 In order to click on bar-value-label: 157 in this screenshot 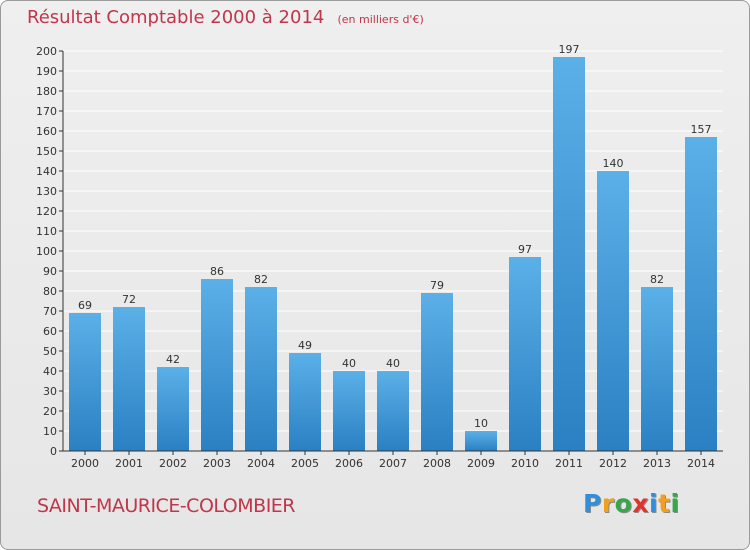, I will do `click(701, 129)`.